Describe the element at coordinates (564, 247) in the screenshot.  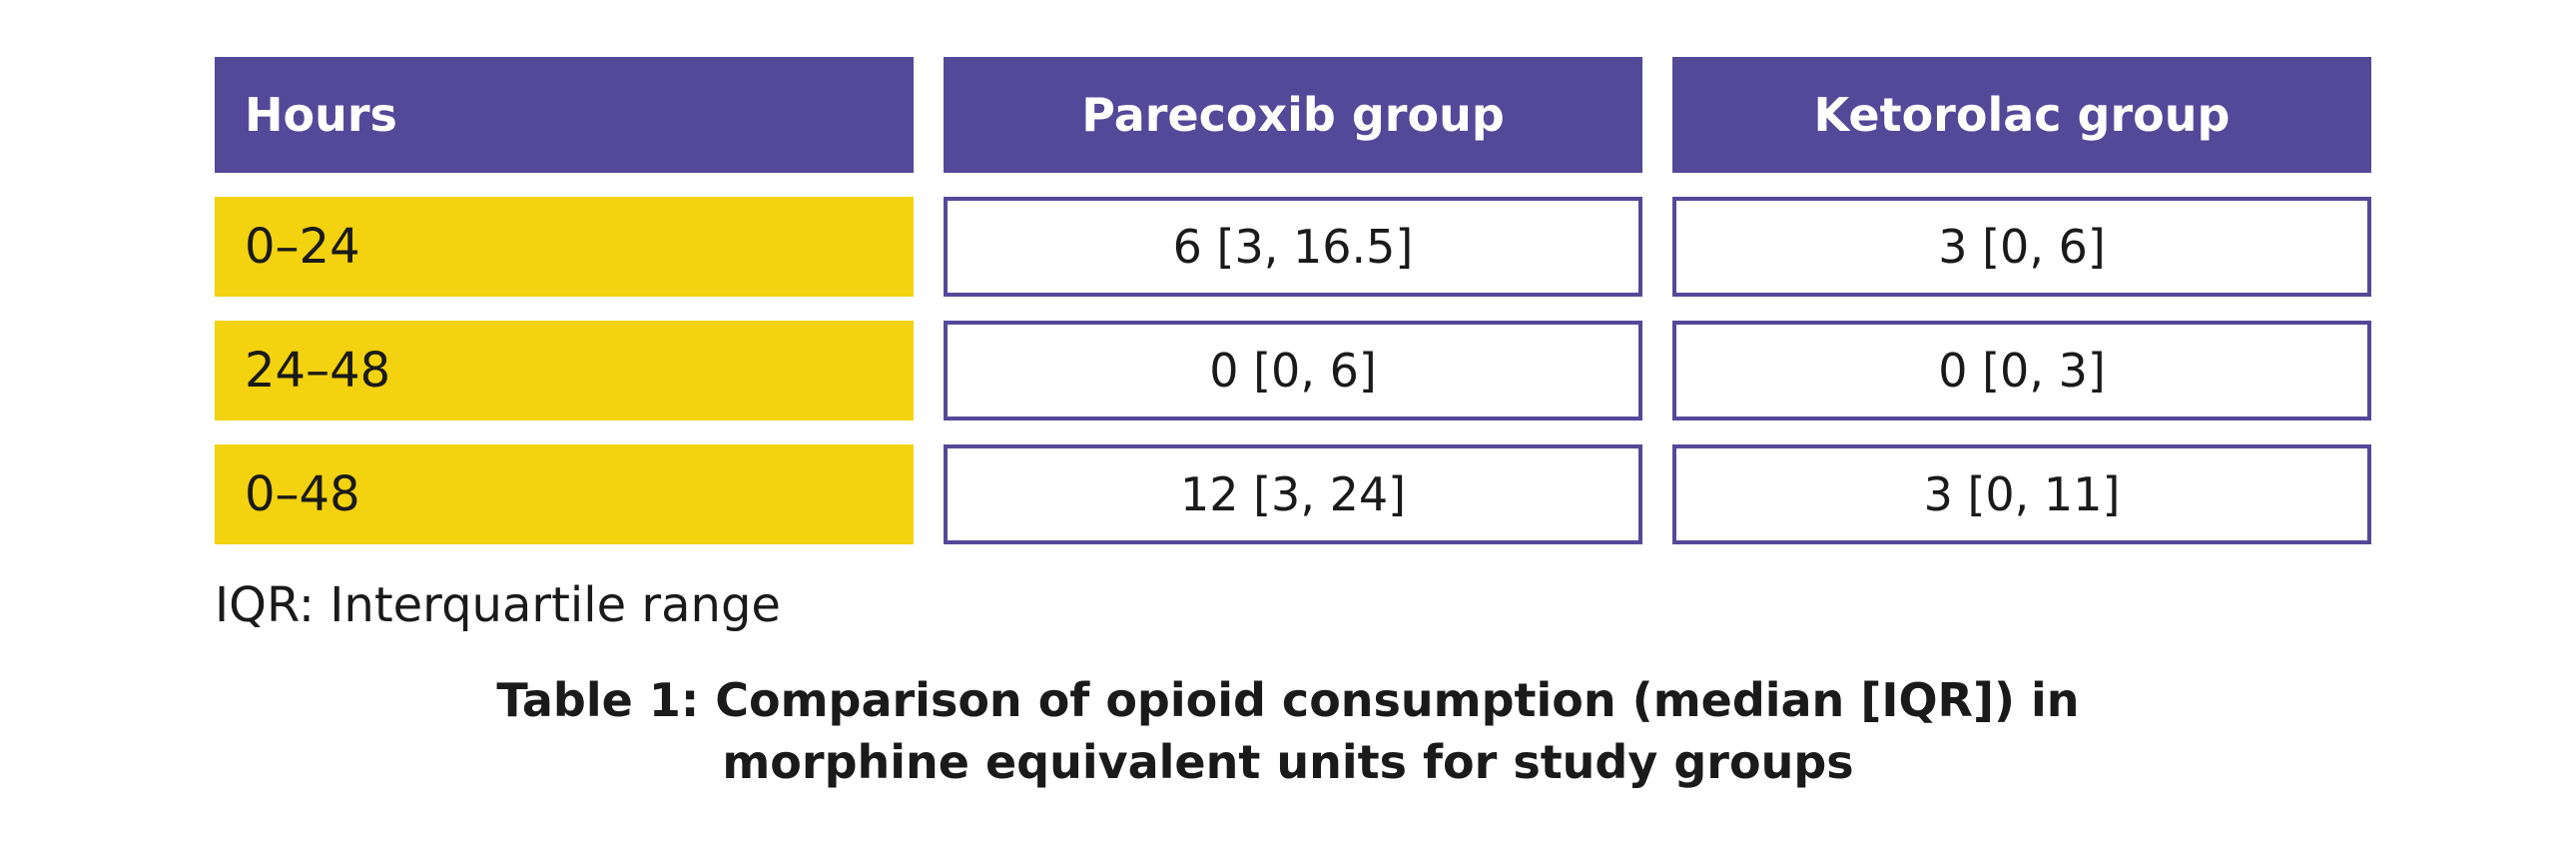
I see `row-label-0-24: 0–24` at that location.